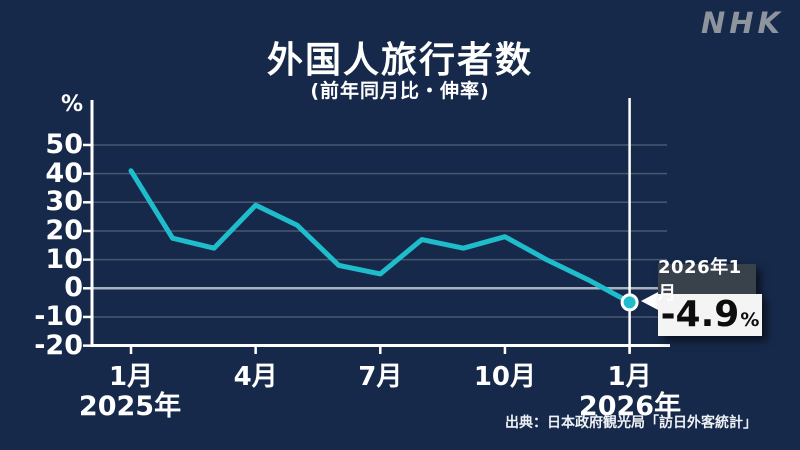 The height and width of the screenshot is (450, 800). What do you see at coordinates (631, 423) in the screenshot?
I see `source-credit: 出典：日本政府観光局「訪日外客統計」` at bounding box center [631, 423].